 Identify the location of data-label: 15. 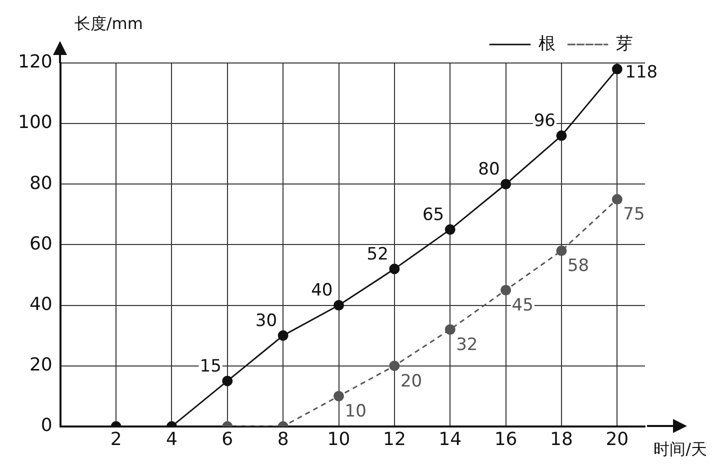
(211, 366).